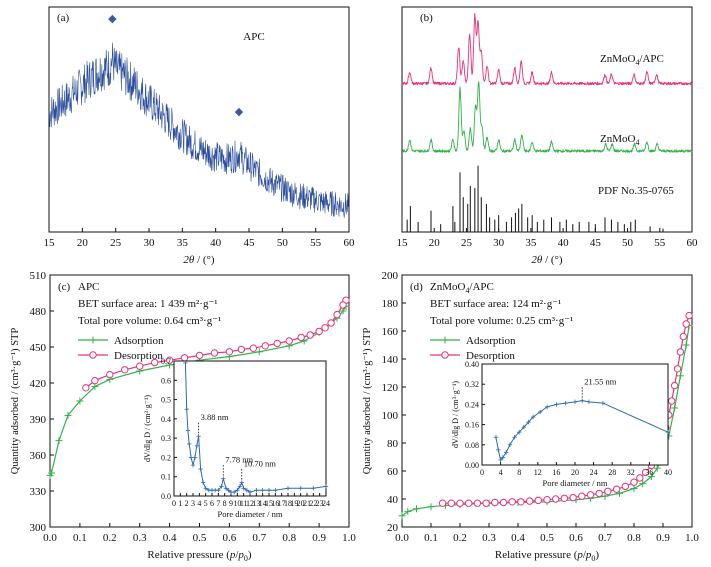 The image size is (711, 567). I want to click on y-tick-label: 390, so click(38, 420).